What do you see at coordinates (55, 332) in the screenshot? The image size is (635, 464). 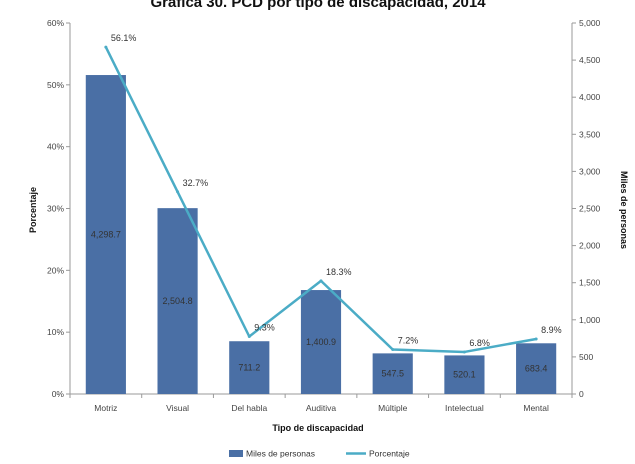 I see `y-tick-label-left: 10%` at bounding box center [55, 332].